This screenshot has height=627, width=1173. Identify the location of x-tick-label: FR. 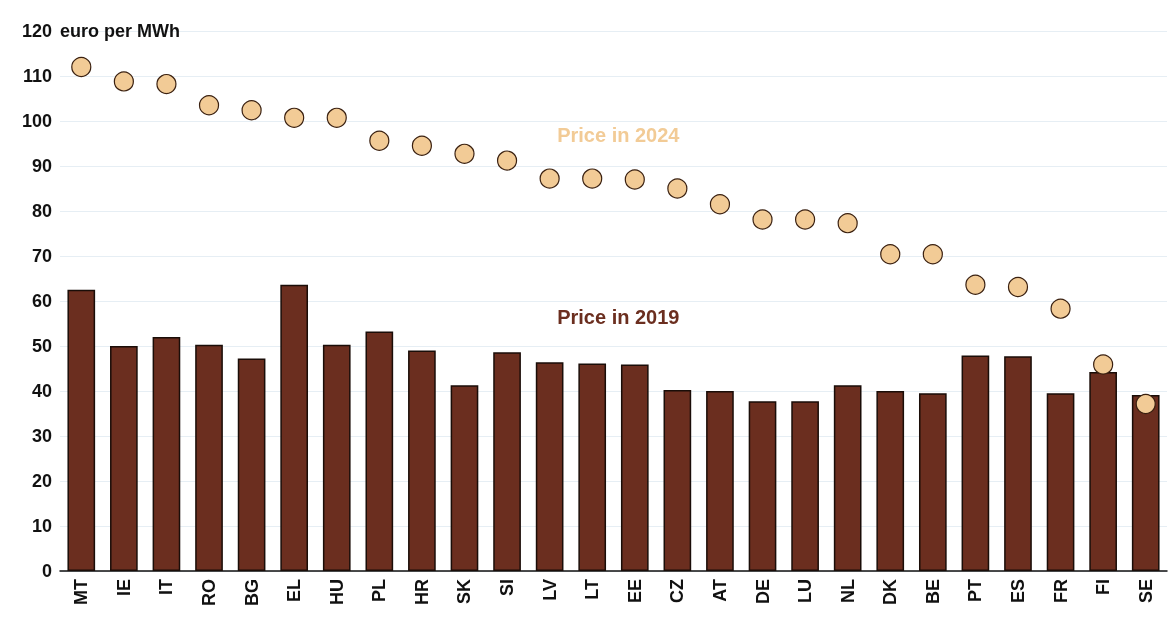
(1060, 591).